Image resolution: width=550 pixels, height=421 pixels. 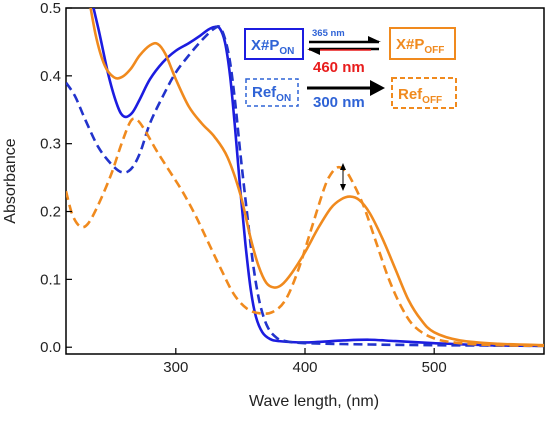 What do you see at coordinates (50, 347) in the screenshot?
I see `y-tick-label: 0.0` at bounding box center [50, 347].